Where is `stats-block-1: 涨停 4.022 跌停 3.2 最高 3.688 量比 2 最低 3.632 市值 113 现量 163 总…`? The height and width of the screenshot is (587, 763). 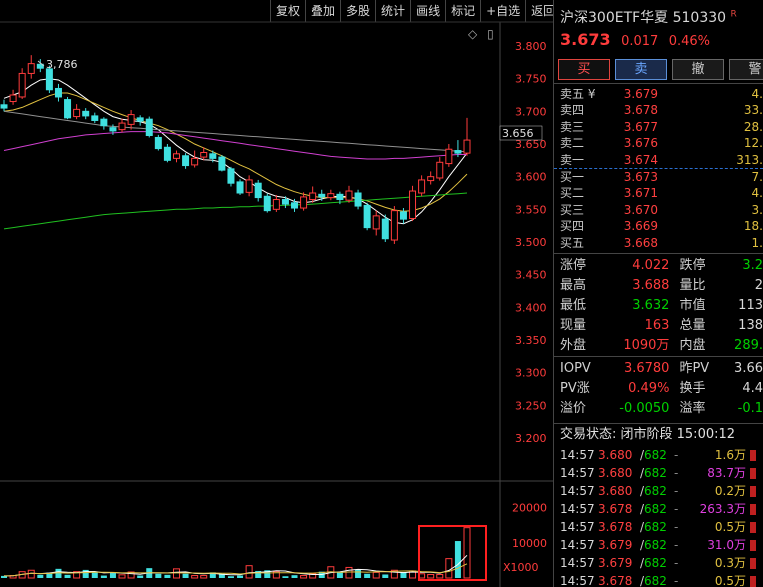 stats-block-1: 涨停 4.022 跌停 3.2 最高 3.688 量比 2 最低 3.632 市值 113 现量 163 总… is located at coordinates (658, 305).